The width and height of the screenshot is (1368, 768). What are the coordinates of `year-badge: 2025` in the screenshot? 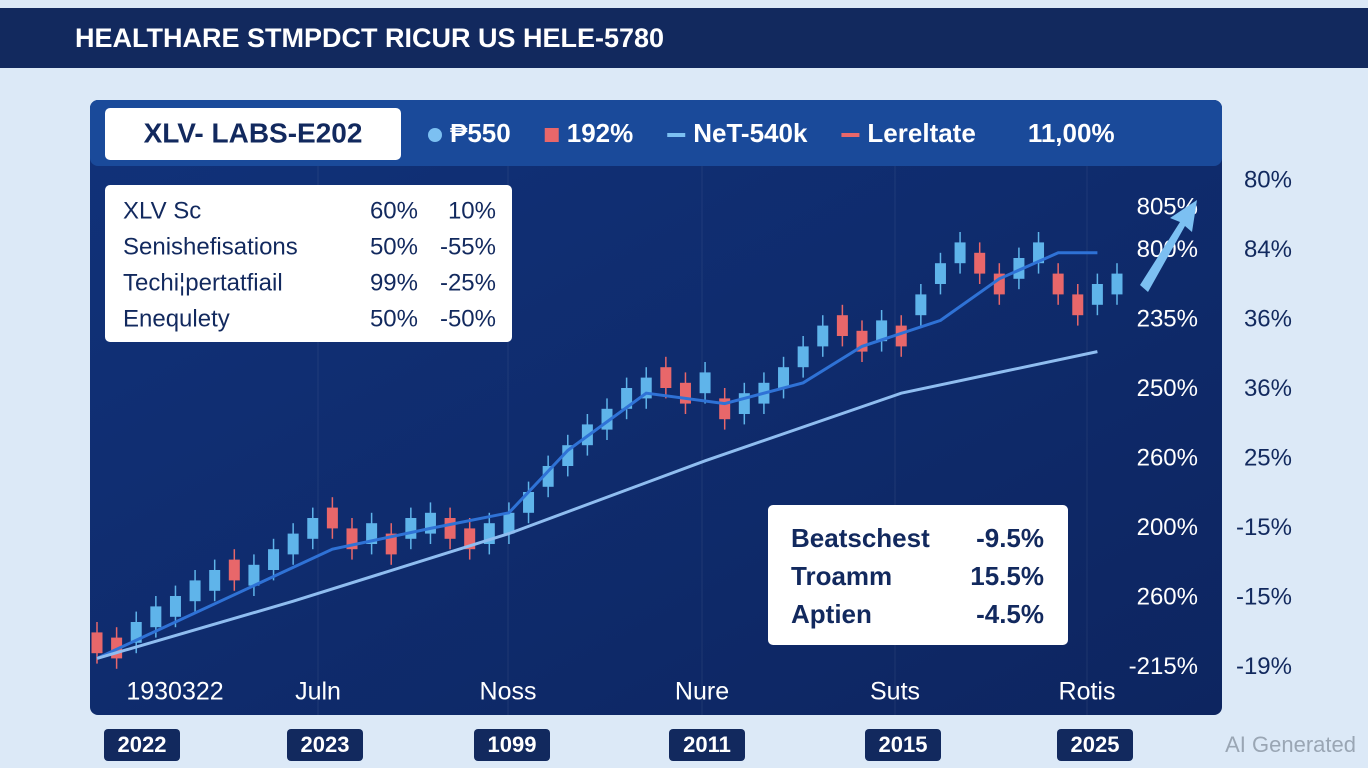 It's located at (1095, 744).